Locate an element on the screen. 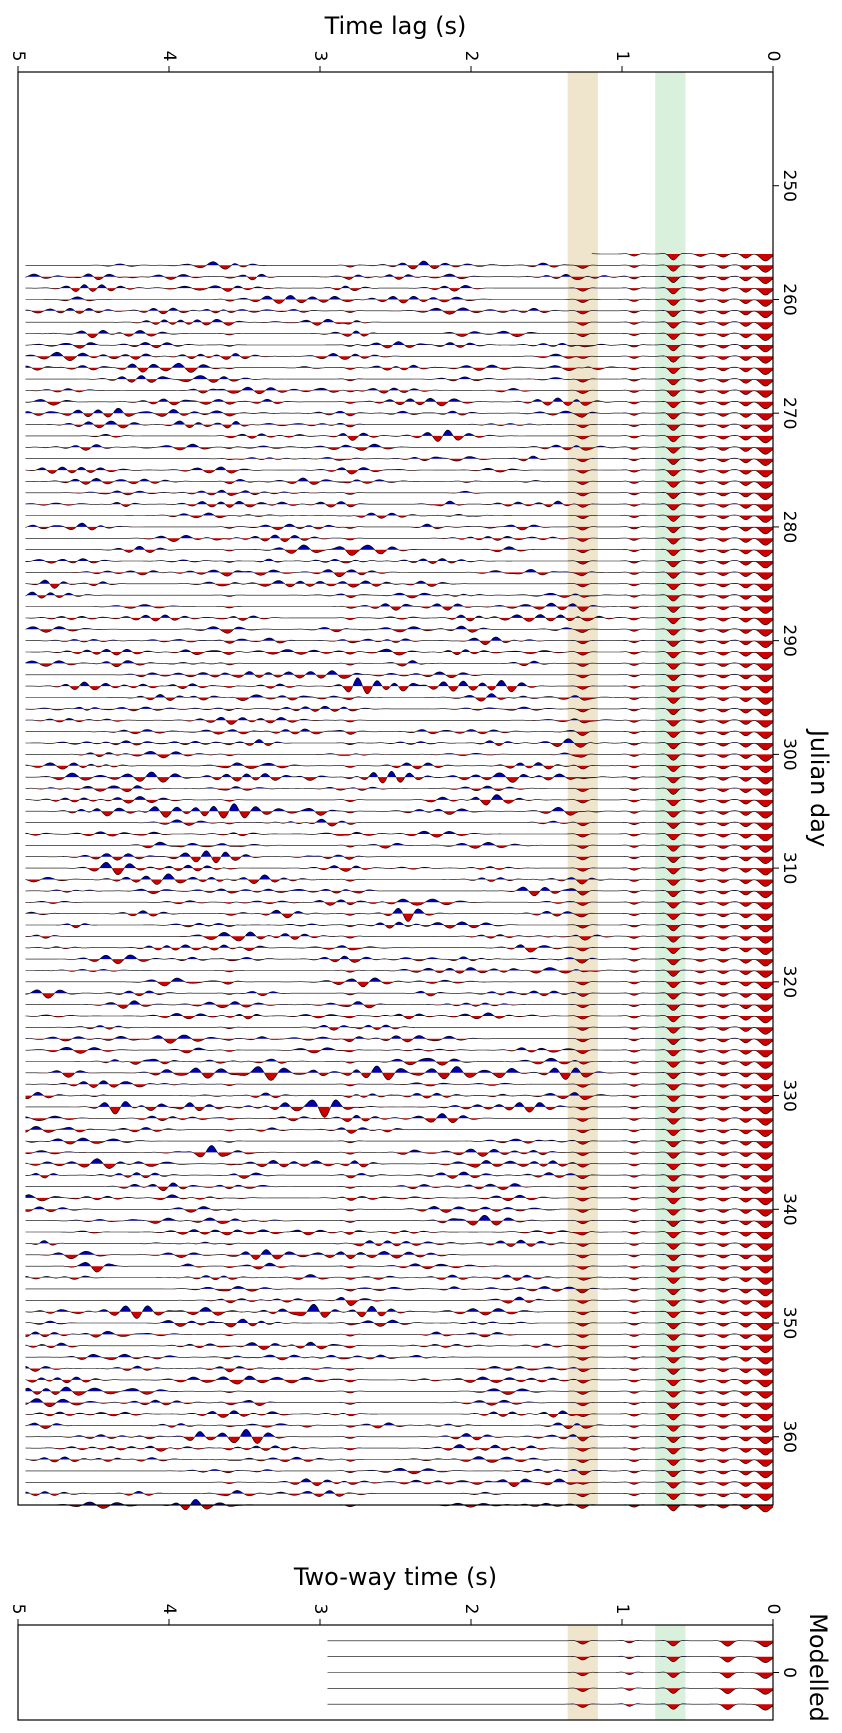  observed-trace-day-285-negative-fill is located at coordinates (382, 582).